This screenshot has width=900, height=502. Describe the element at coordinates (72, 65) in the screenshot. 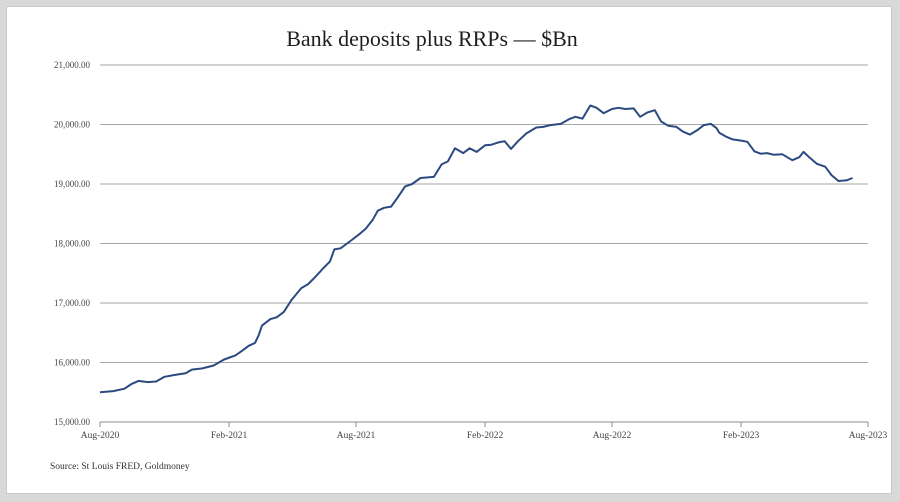

I see `y-tick-label: 21,000.00` at that location.